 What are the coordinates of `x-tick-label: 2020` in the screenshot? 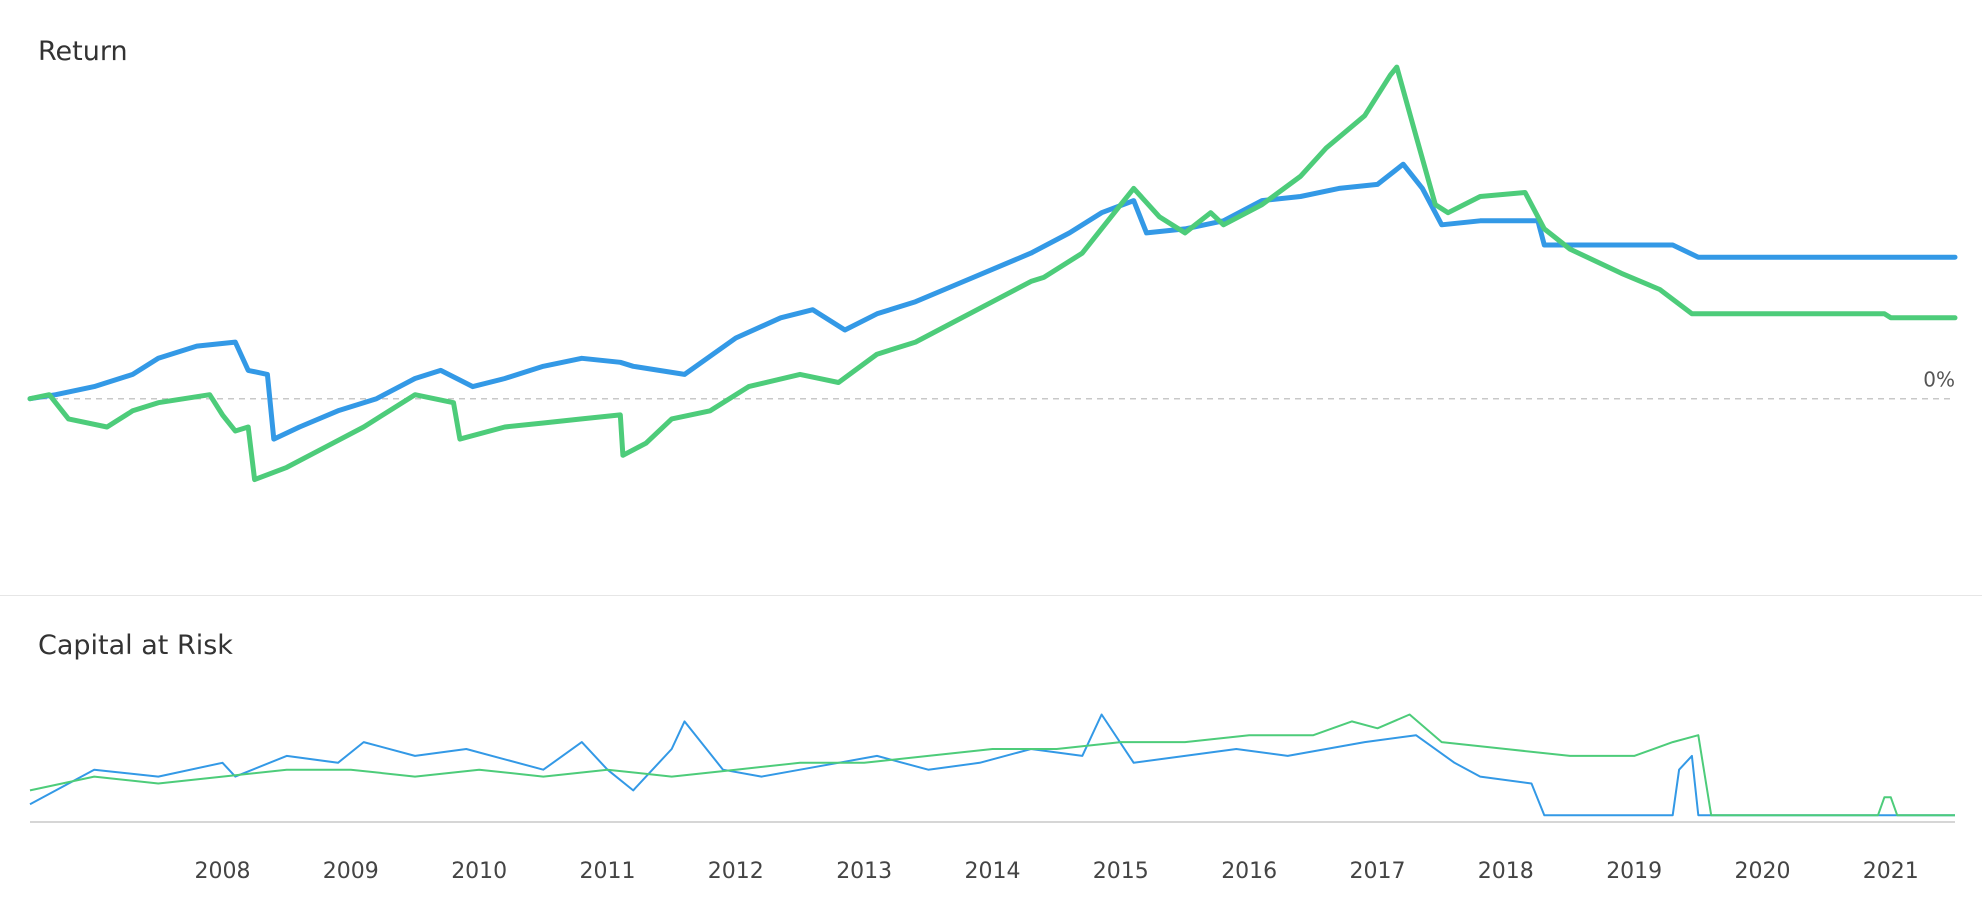 It's located at (1763, 871).